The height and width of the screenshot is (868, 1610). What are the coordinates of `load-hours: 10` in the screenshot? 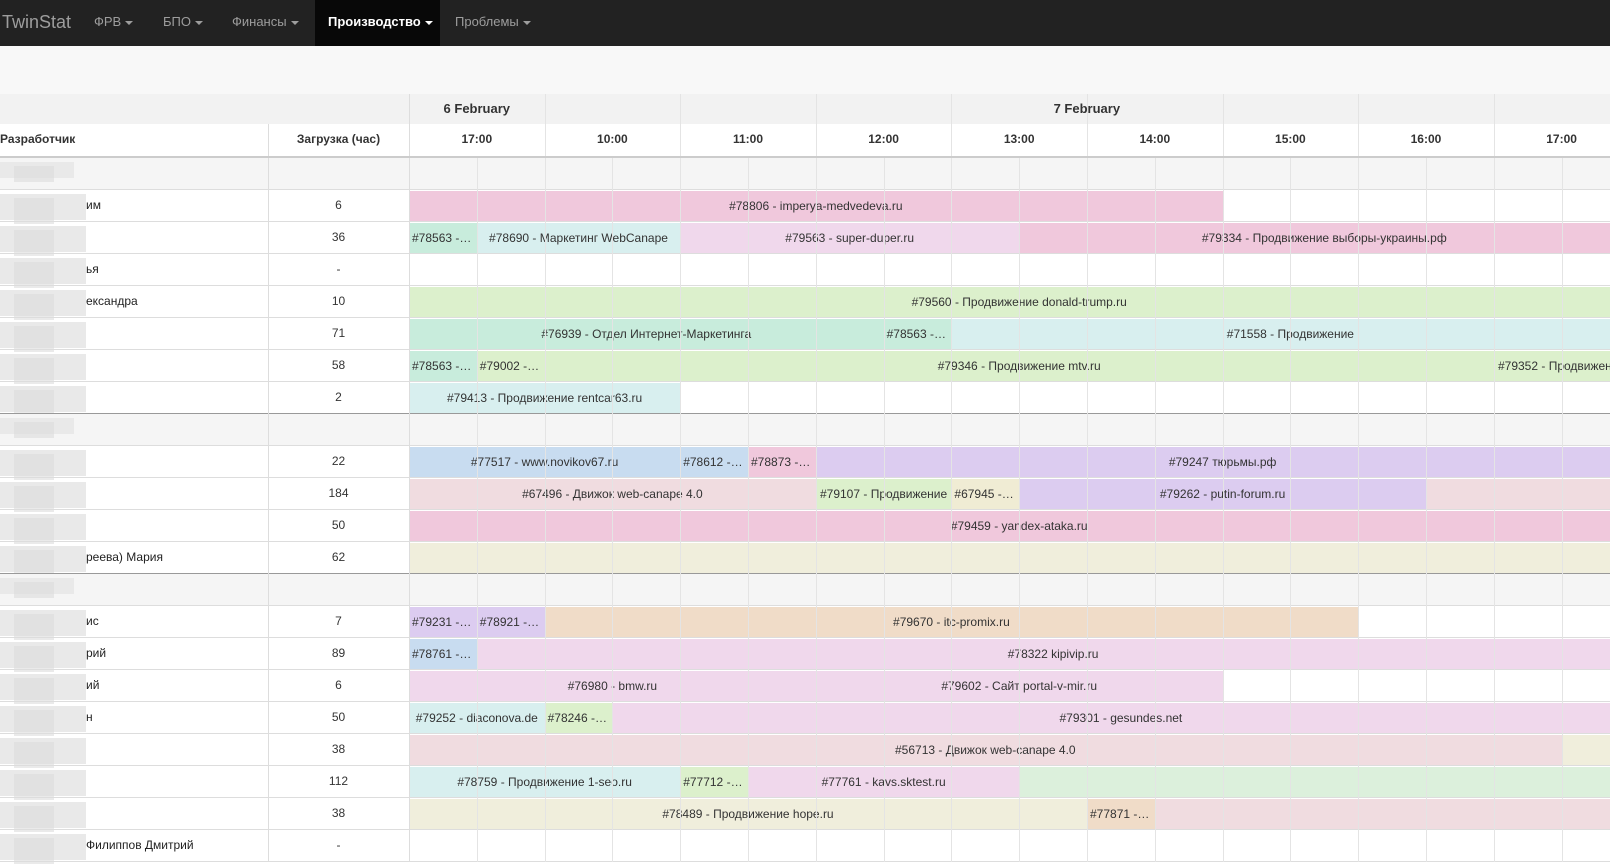 It's located at (338, 301).